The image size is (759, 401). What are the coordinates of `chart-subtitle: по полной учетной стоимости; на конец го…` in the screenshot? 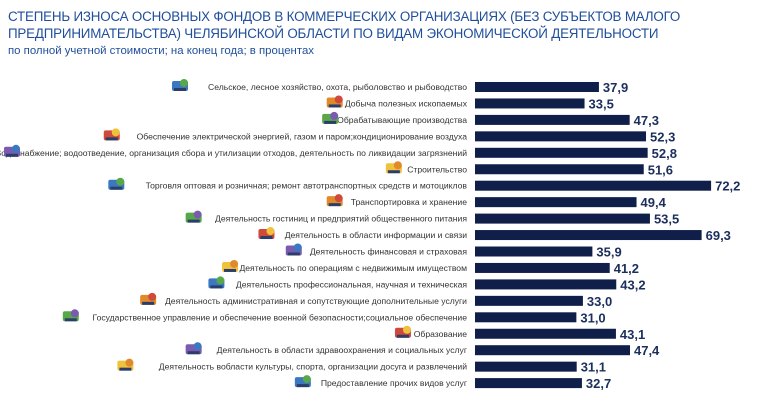 It's located at (161, 51).